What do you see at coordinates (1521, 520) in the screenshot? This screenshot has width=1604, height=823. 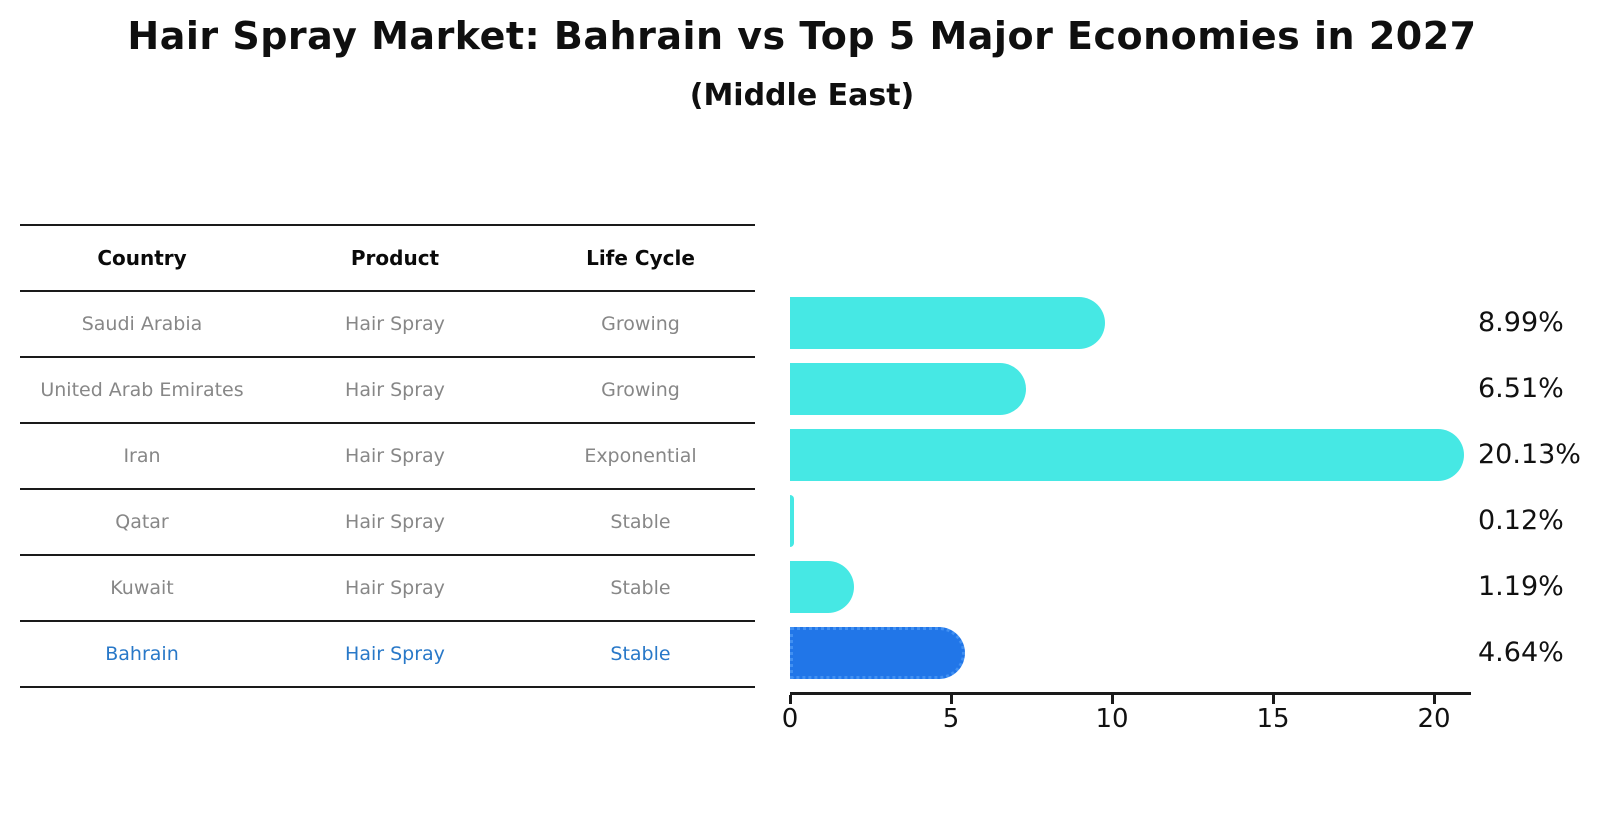 I see `bar-value-label: 0.12%` at bounding box center [1521, 520].